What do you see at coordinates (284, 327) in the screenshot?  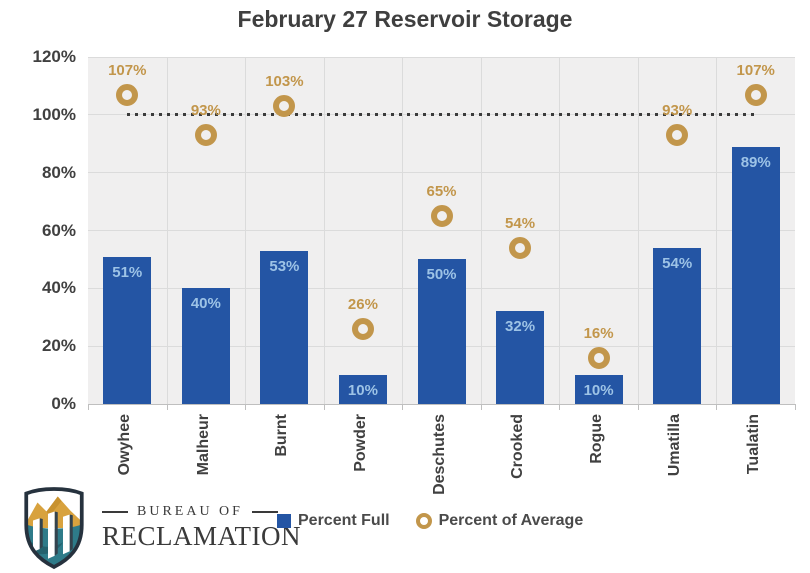 I see `bar-burnt` at bounding box center [284, 327].